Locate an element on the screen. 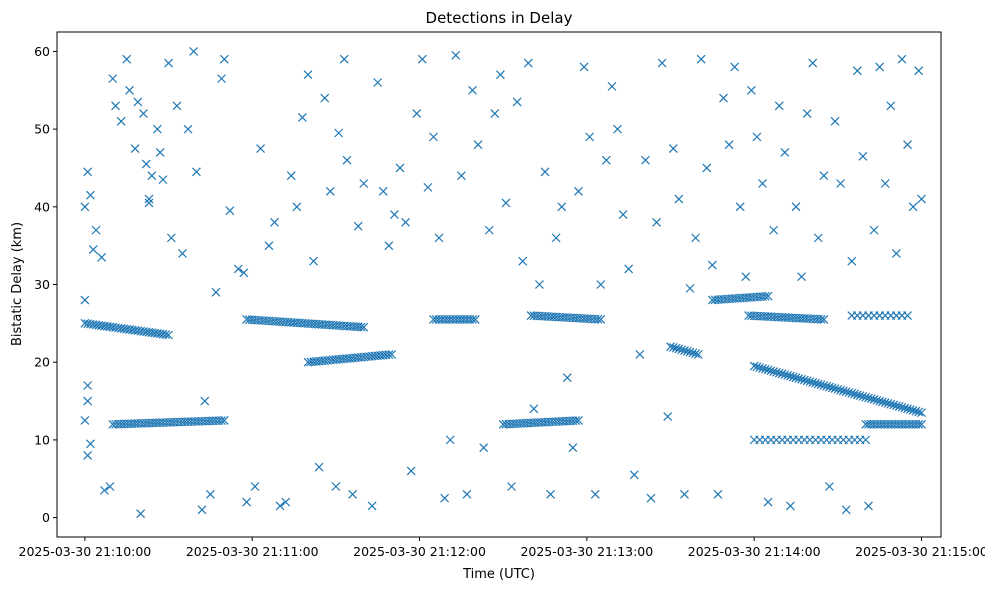 Image resolution: width=985 pixels, height=590 pixels. y-tick-label: 10 is located at coordinates (42, 439).